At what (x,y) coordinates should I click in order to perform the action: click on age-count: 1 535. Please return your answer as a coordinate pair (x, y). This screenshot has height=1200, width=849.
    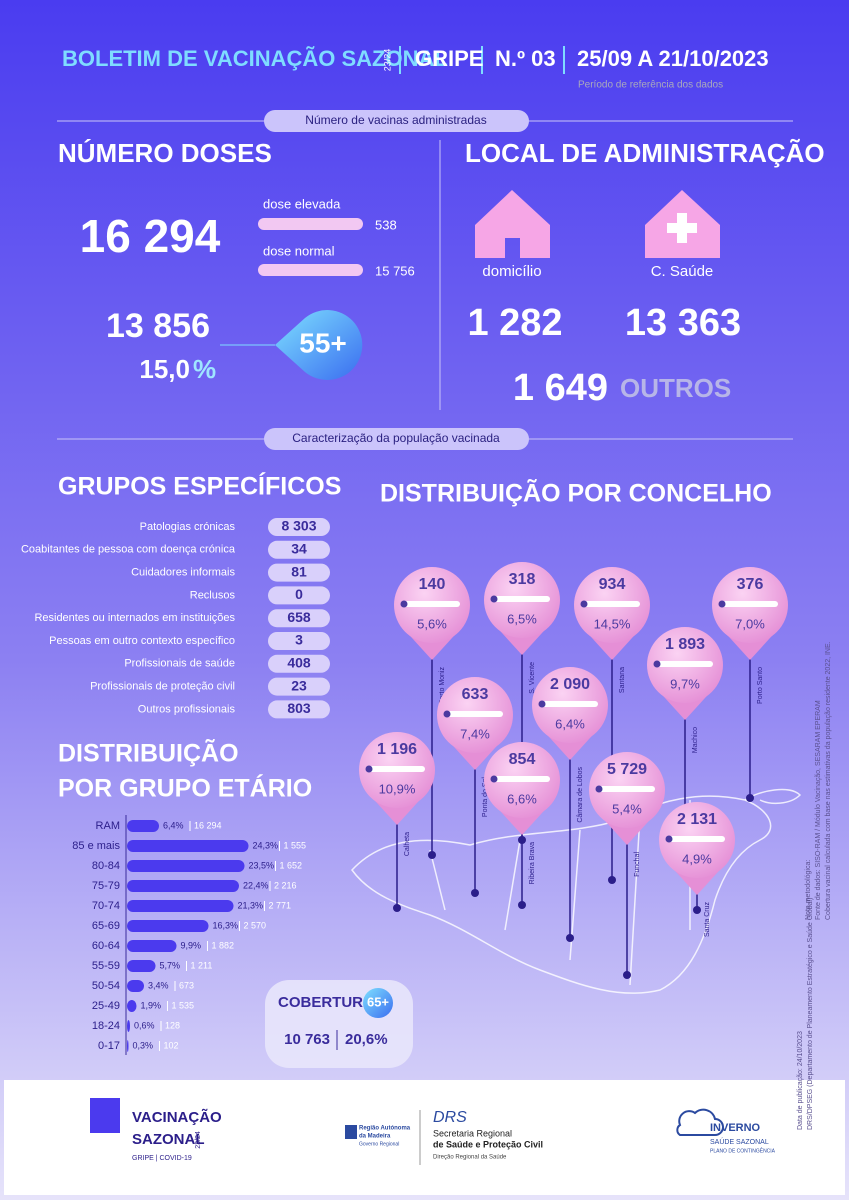
    Looking at the image, I should click on (183, 1005).